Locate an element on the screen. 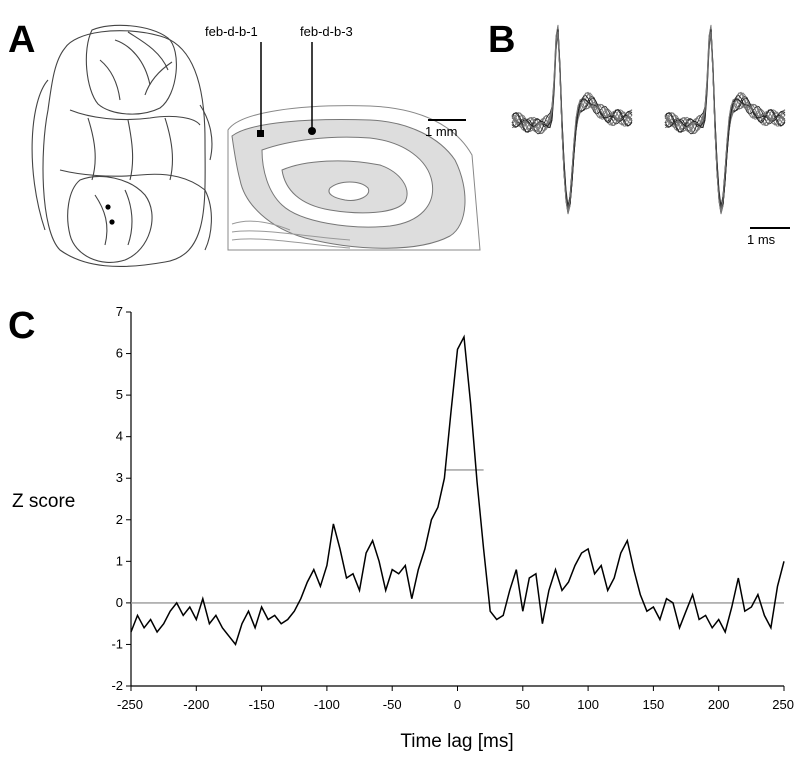 This screenshot has width=798, height=757. y-tick-label: 7 is located at coordinates (119, 311).